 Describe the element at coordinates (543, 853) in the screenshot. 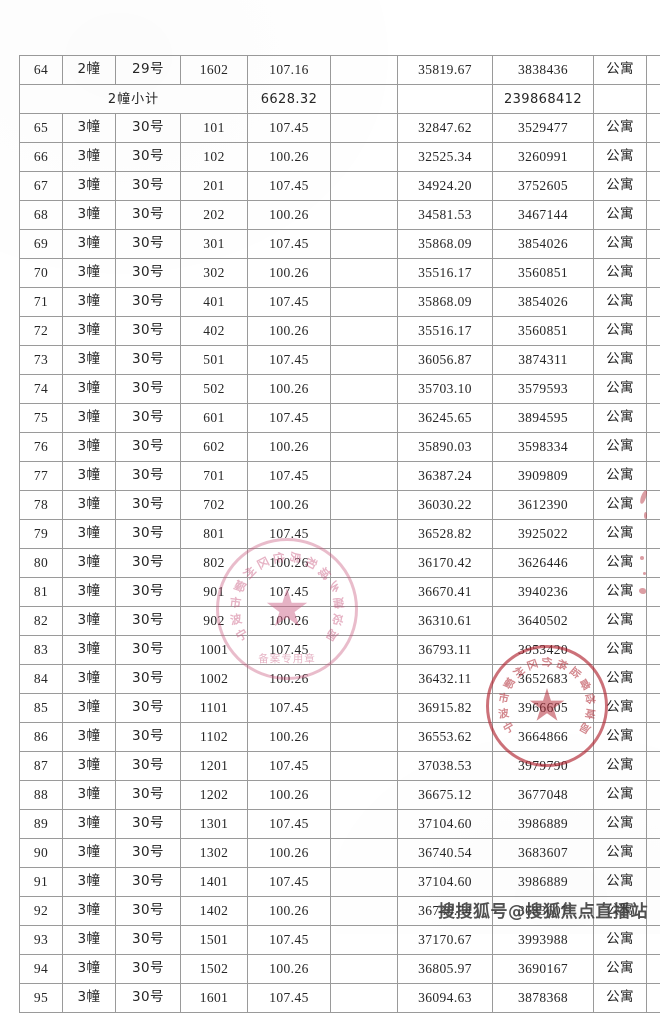

I see `cell-total: 3683607` at that location.